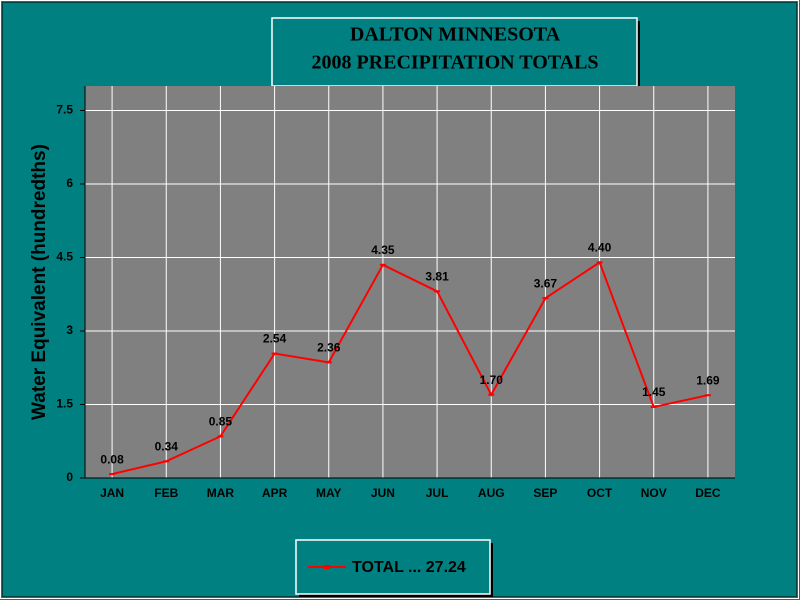 The height and width of the screenshot is (600, 800). I want to click on x-tick-label: AUG, so click(491, 493).